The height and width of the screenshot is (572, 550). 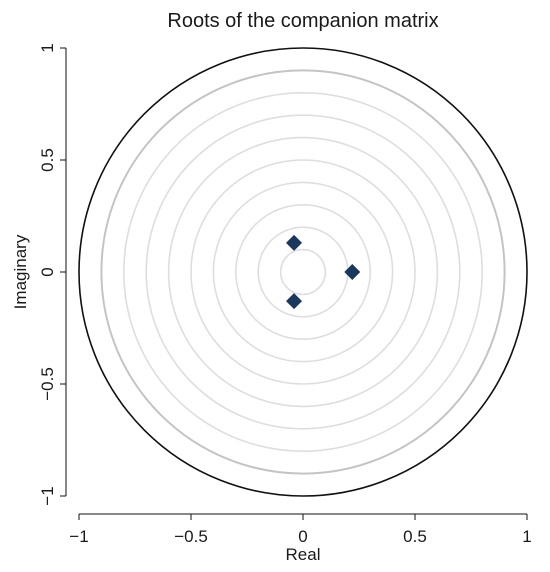 What do you see at coordinates (302, 21) in the screenshot?
I see `chart-title: Roots of the companion matrix` at bounding box center [302, 21].